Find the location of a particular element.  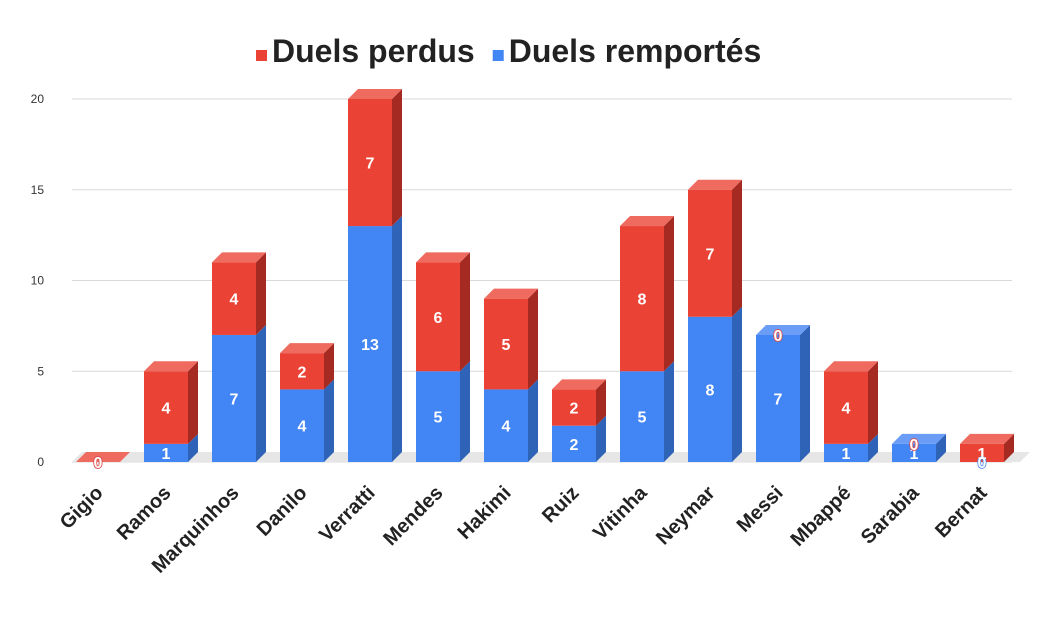

x-category-label: Sarabia is located at coordinates (890, 514).